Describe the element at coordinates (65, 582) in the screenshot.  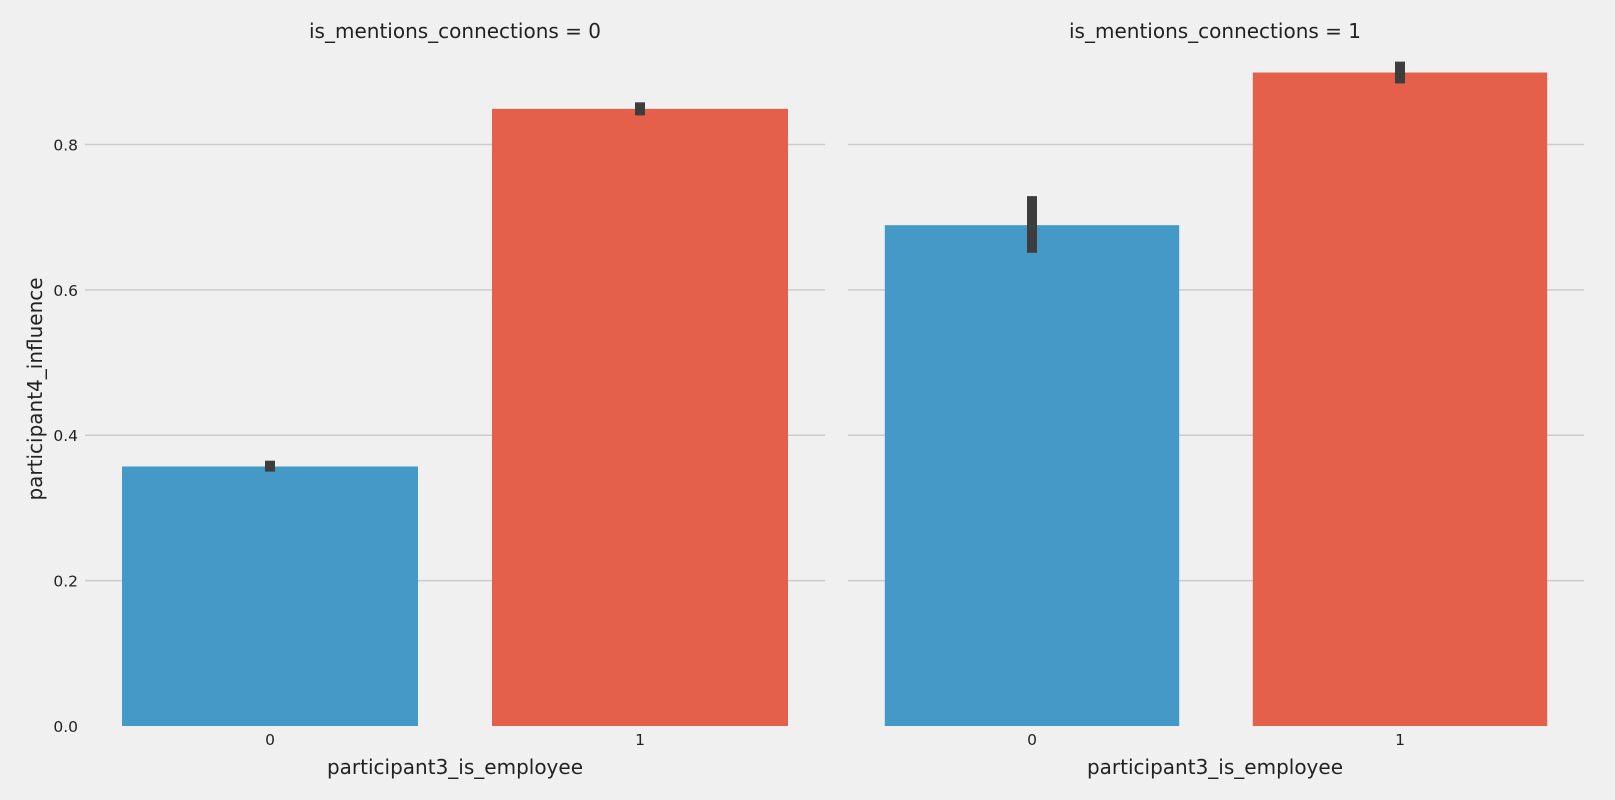
I see `y-tick-label: 0.2` at that location.